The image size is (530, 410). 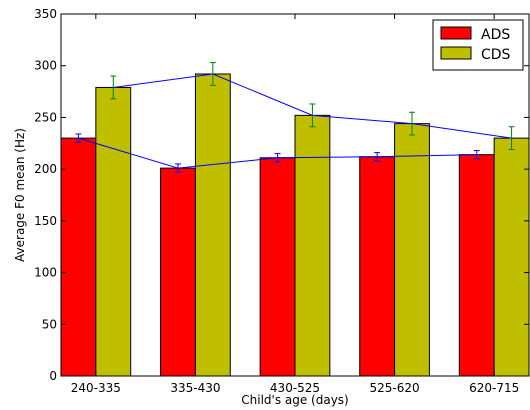 I want to click on legend-label-cds: CDS, so click(x=496, y=55).